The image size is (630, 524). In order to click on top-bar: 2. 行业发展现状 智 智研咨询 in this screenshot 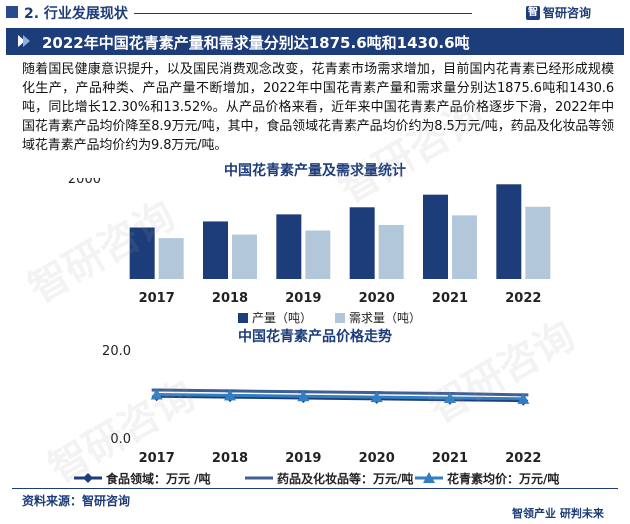, I will do `click(315, 13)`.